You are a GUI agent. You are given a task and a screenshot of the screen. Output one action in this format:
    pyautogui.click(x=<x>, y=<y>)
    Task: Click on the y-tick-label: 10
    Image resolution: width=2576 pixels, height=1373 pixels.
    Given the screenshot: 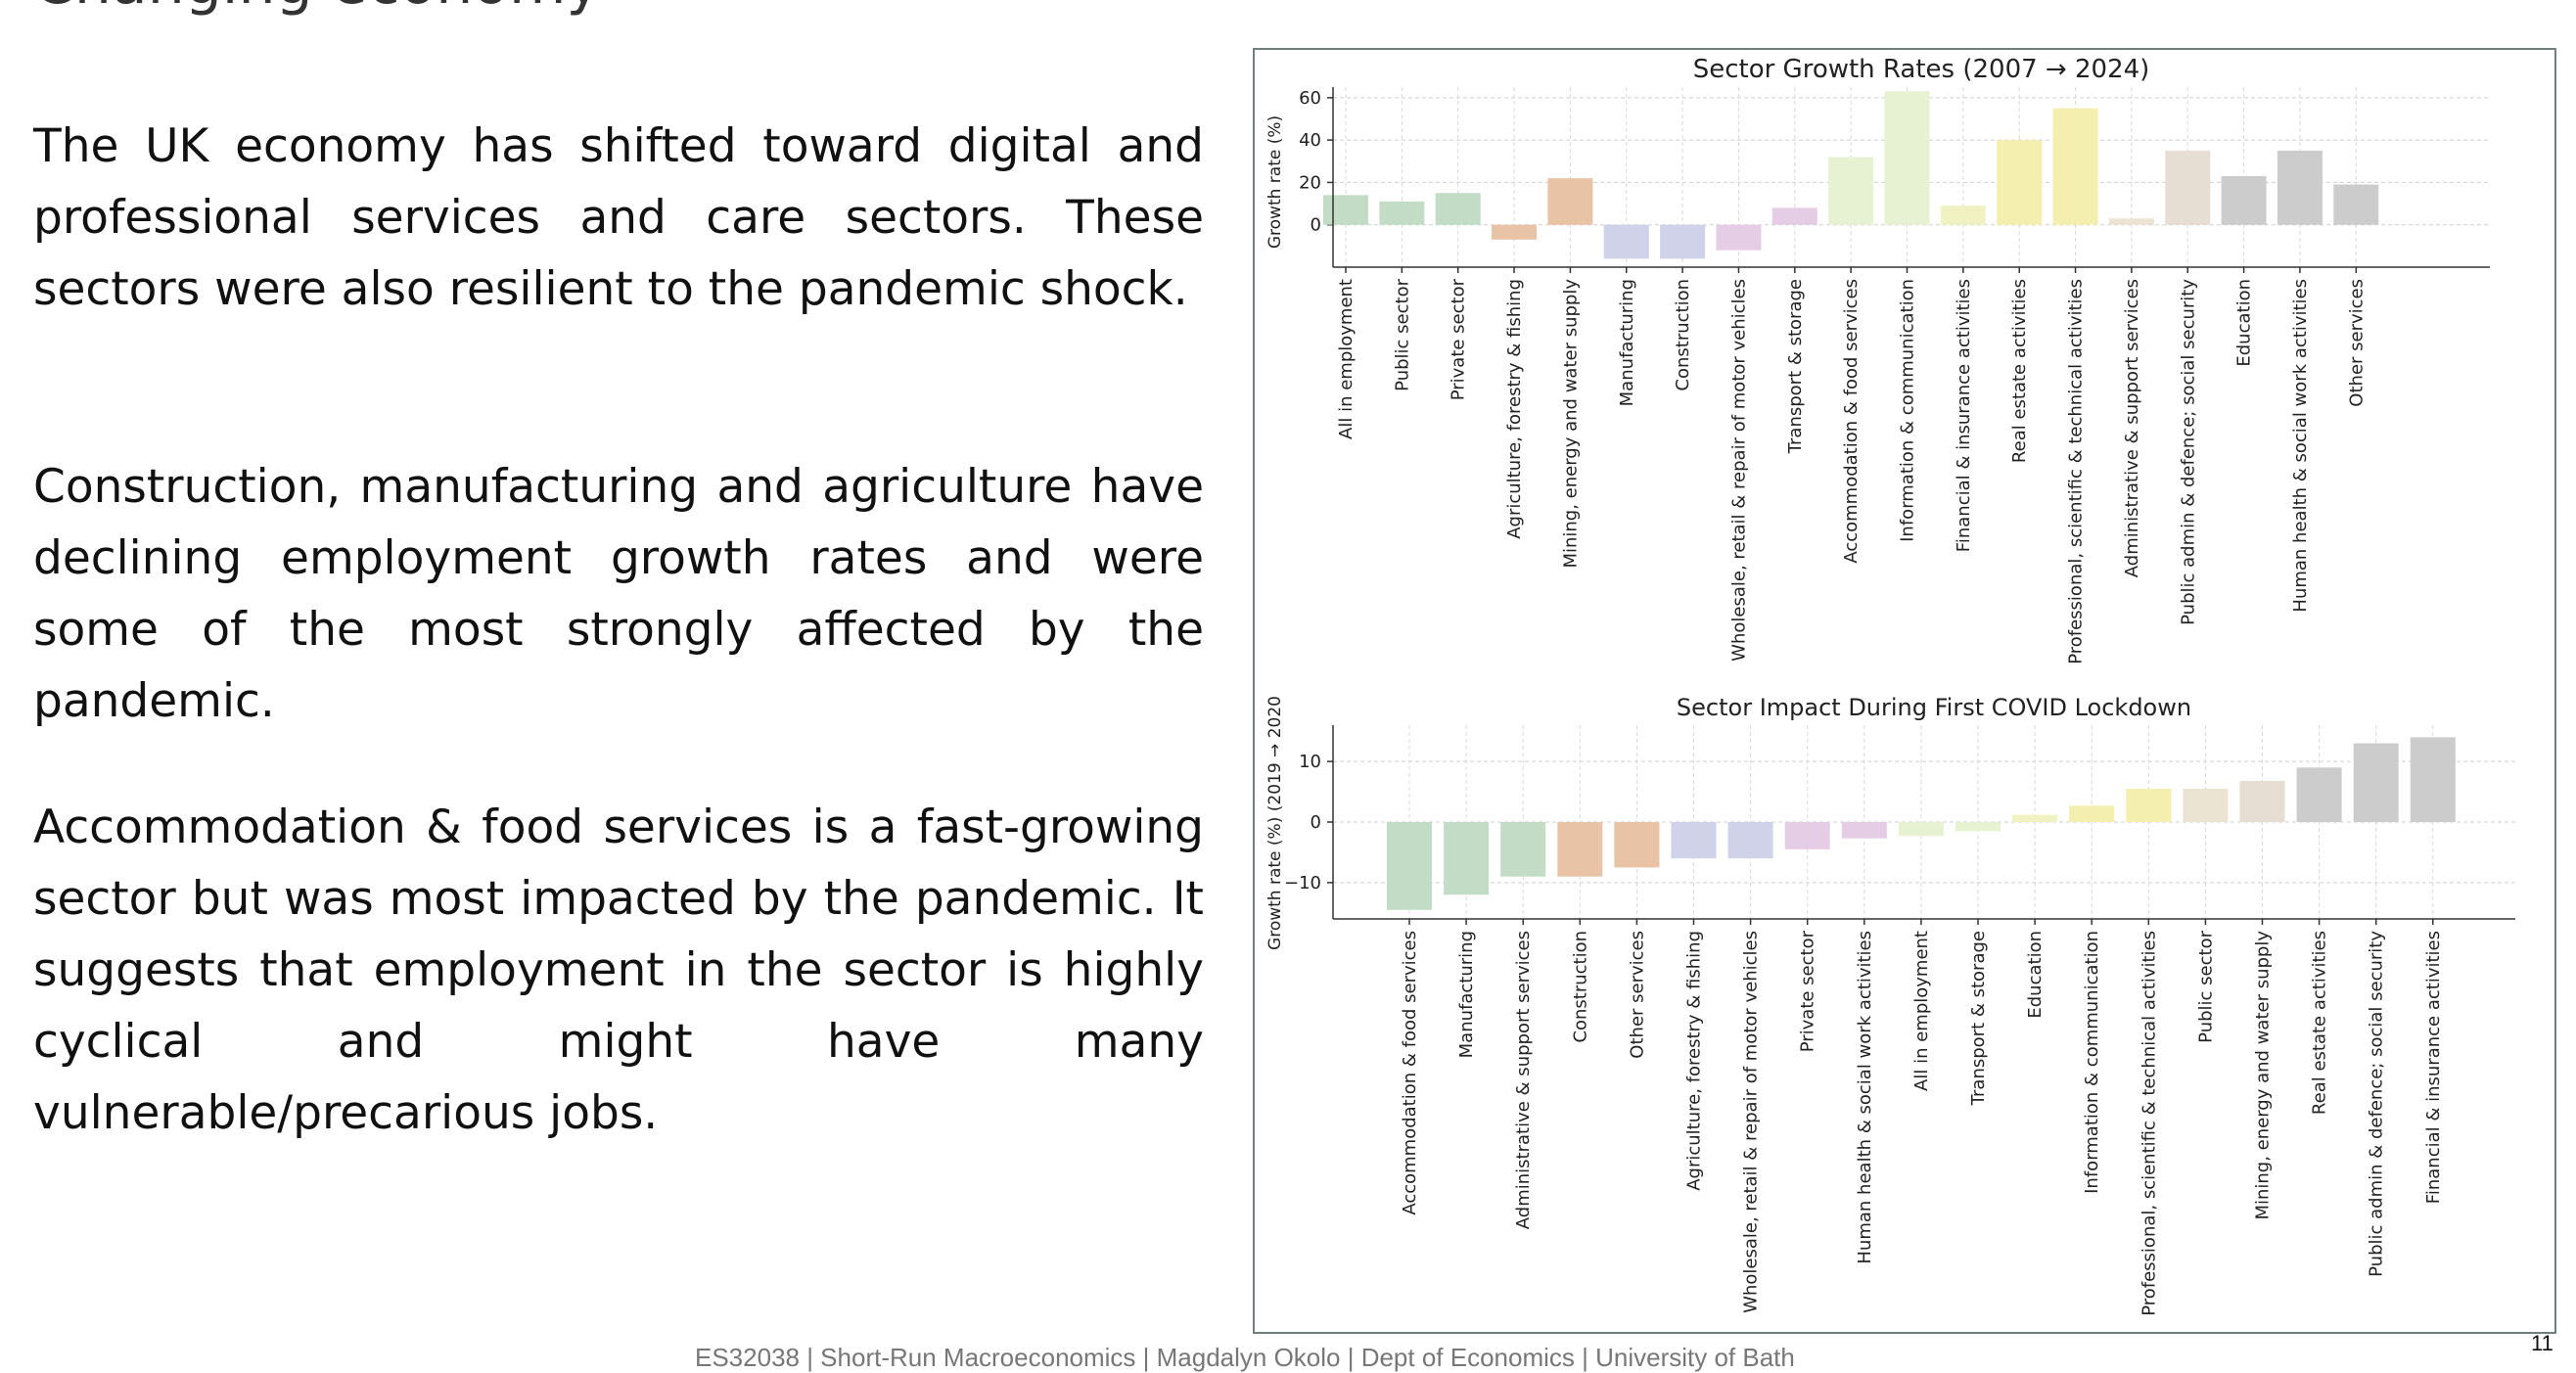 What is the action you would take?
    pyautogui.click(x=1310, y=762)
    